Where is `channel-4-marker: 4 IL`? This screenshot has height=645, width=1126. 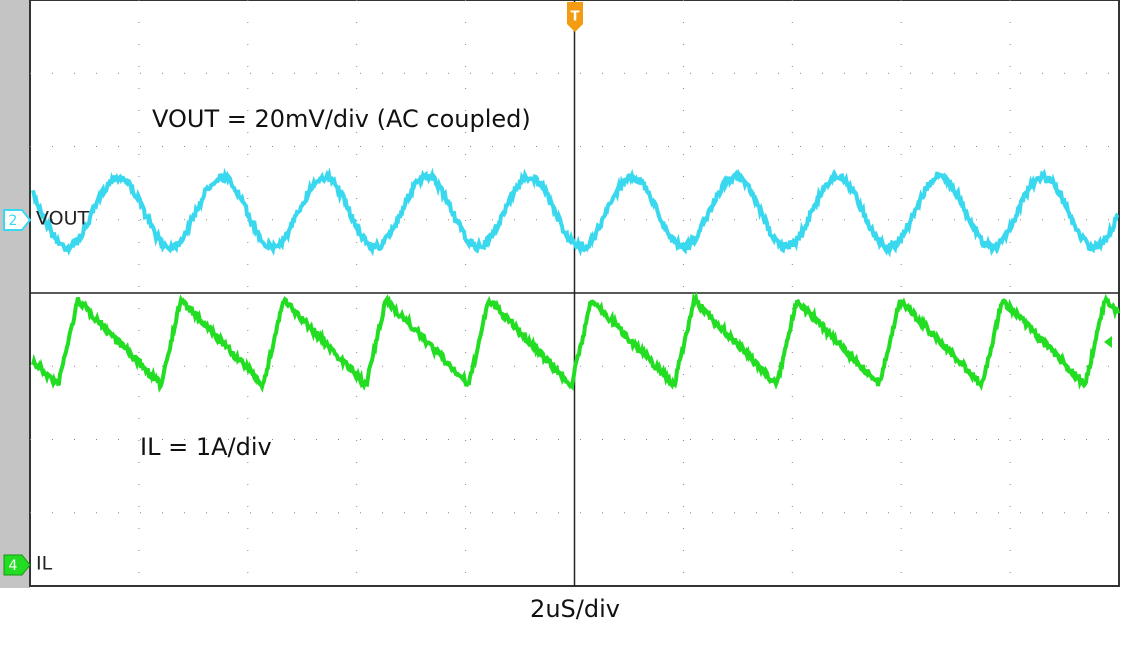 channel-4-marker: 4 IL is located at coordinates (28, 564).